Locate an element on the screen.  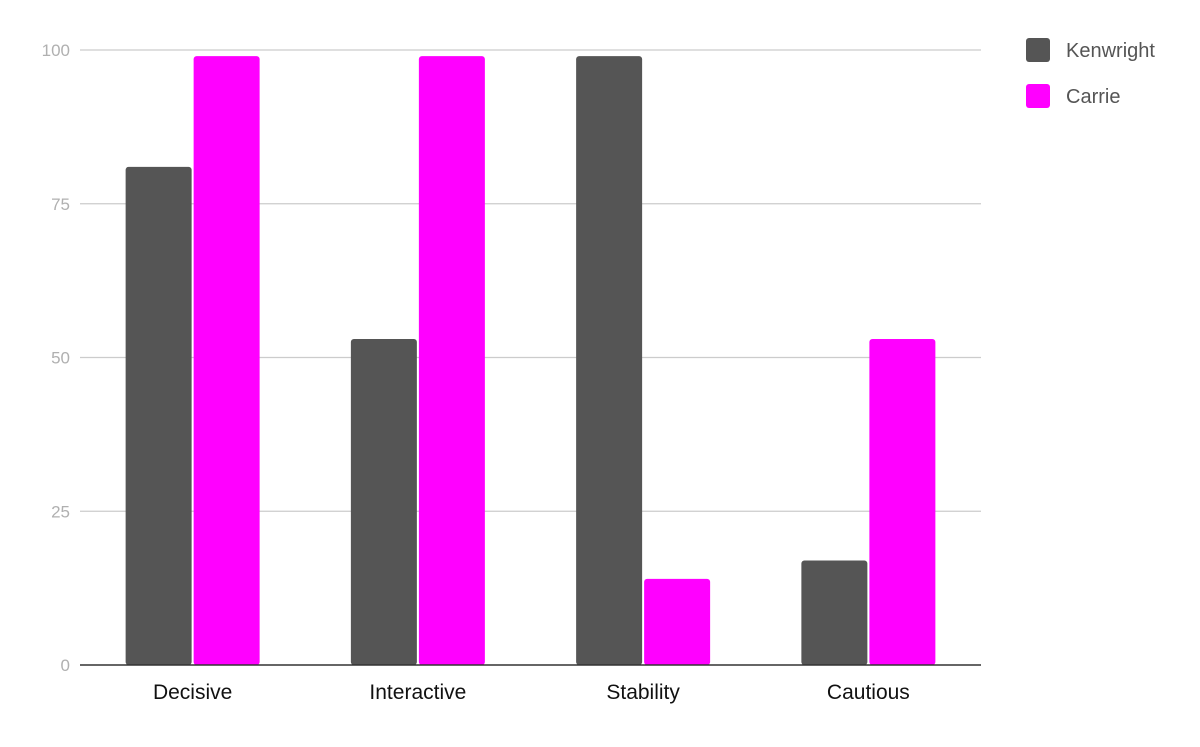
x-tick-label-stability: Stability is located at coordinates (643, 692).